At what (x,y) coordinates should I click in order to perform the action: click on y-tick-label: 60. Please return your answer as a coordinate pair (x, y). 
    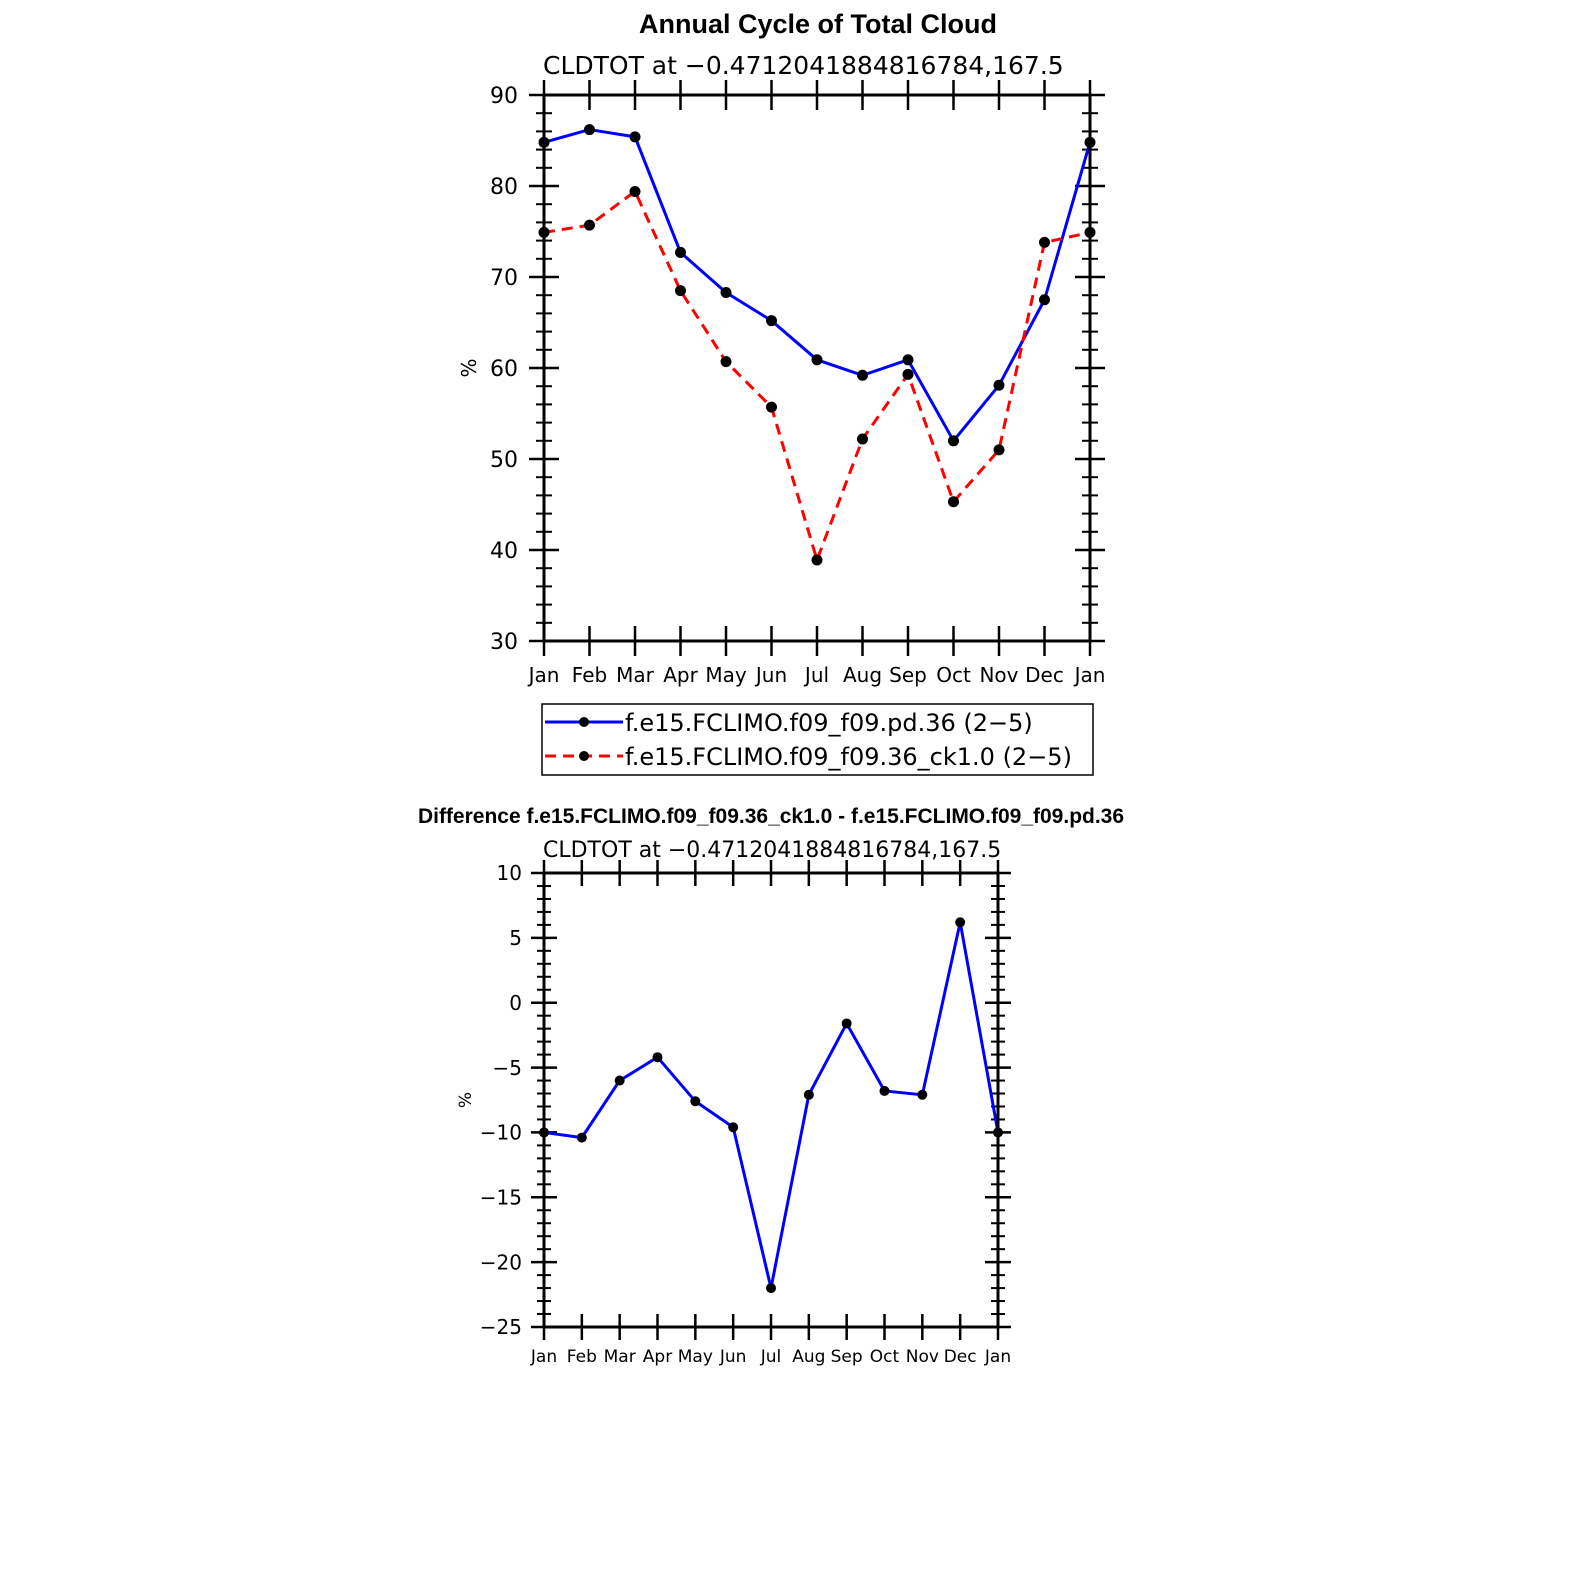
    Looking at the image, I should click on (504, 369).